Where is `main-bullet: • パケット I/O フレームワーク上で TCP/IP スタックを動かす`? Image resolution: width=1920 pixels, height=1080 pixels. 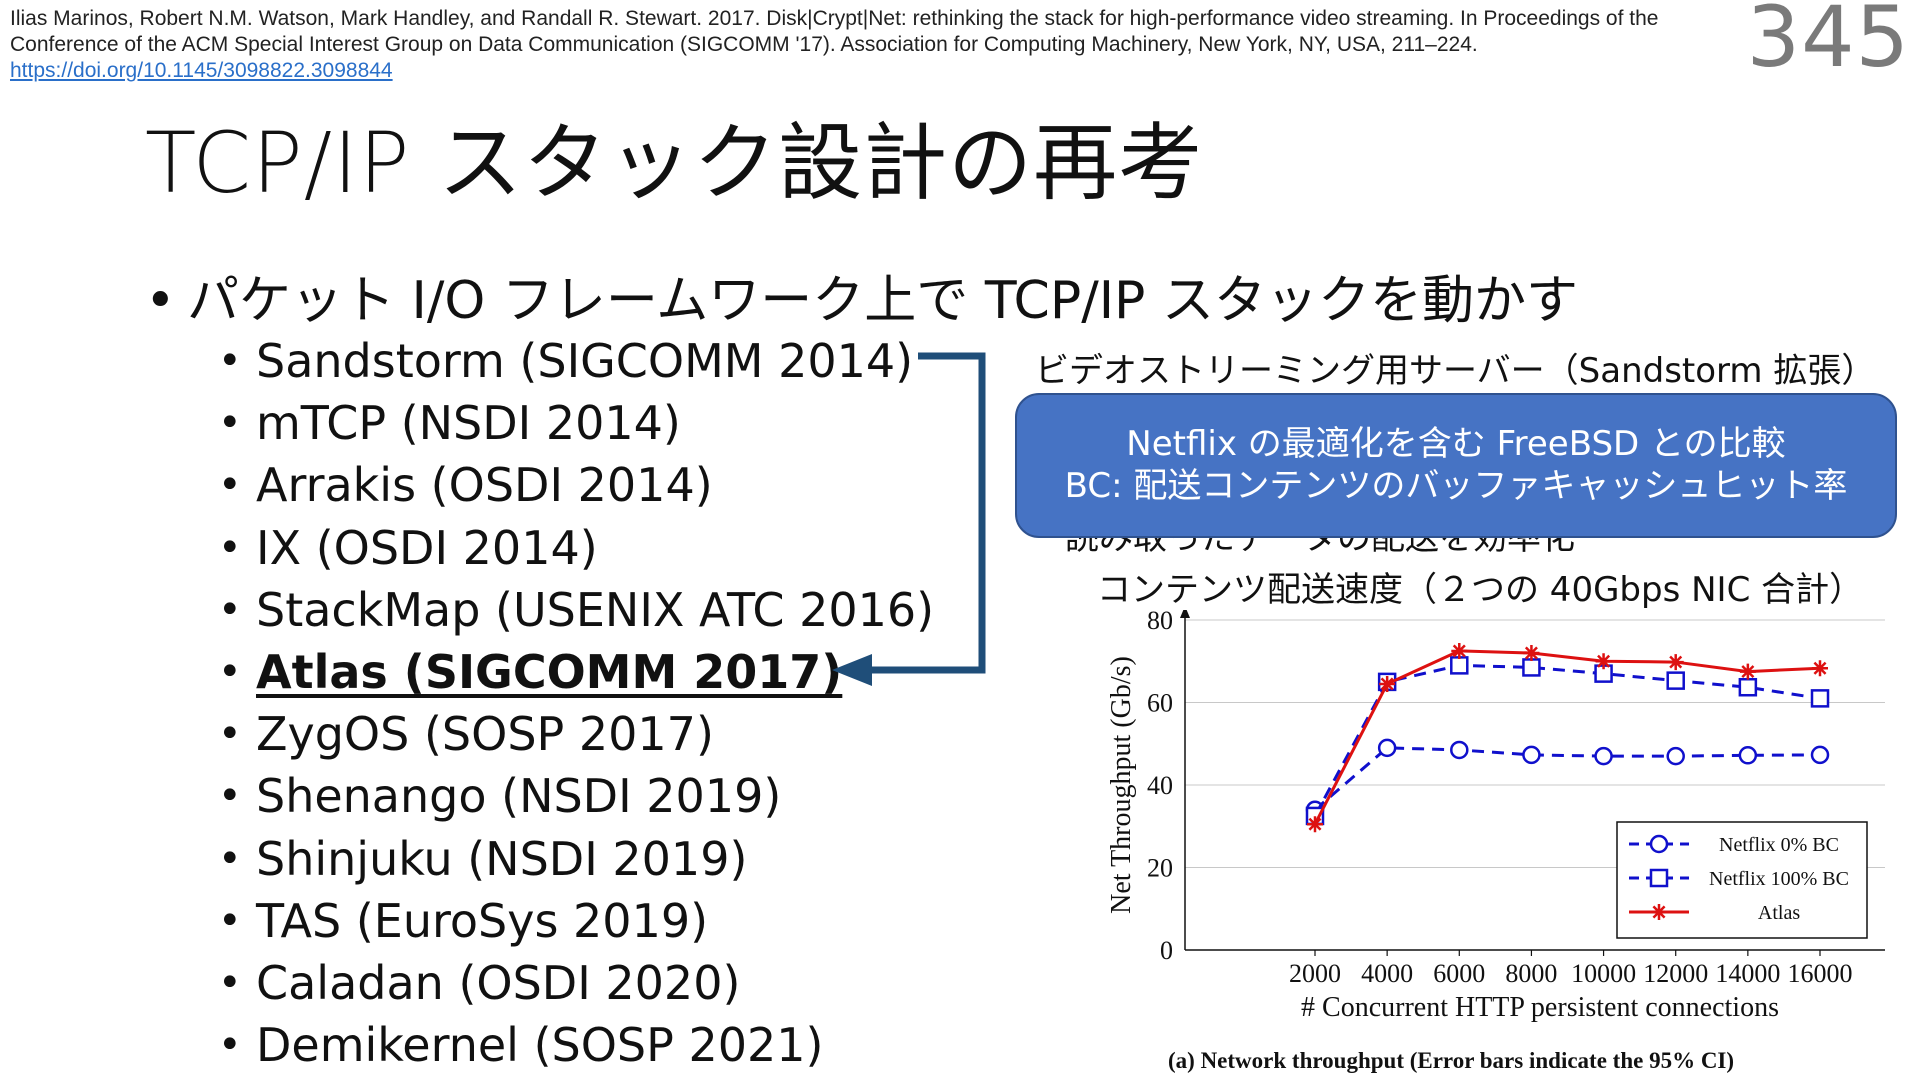
main-bullet: • パケット I/O フレームワーク上で TCP/IP スタックを動かす is located at coordinates (861, 295).